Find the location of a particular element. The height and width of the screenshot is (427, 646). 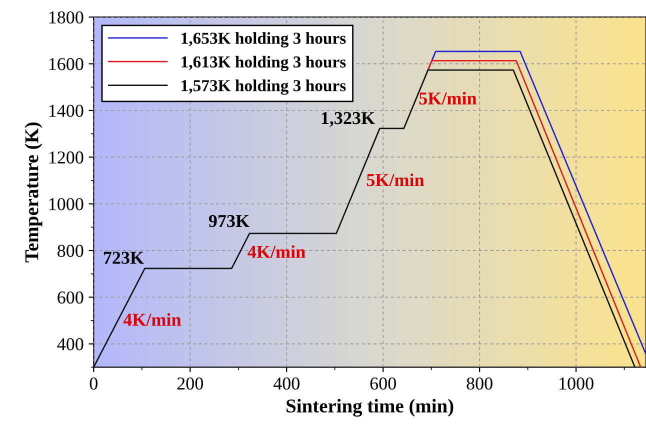

legend-label: 1,573K holding 3 hours is located at coordinates (264, 87).